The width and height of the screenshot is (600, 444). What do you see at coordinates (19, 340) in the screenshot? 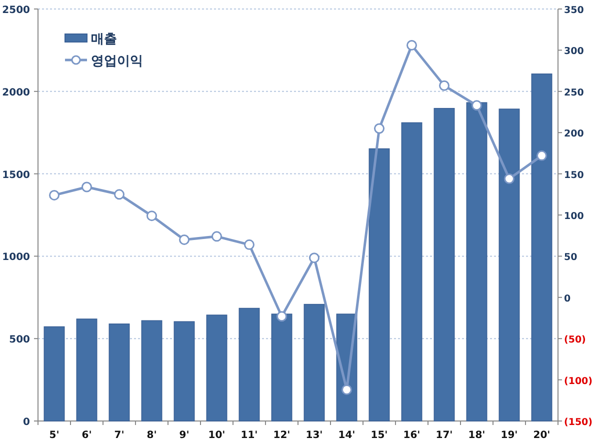
I see `y-tick-label: 500` at bounding box center [19, 340].